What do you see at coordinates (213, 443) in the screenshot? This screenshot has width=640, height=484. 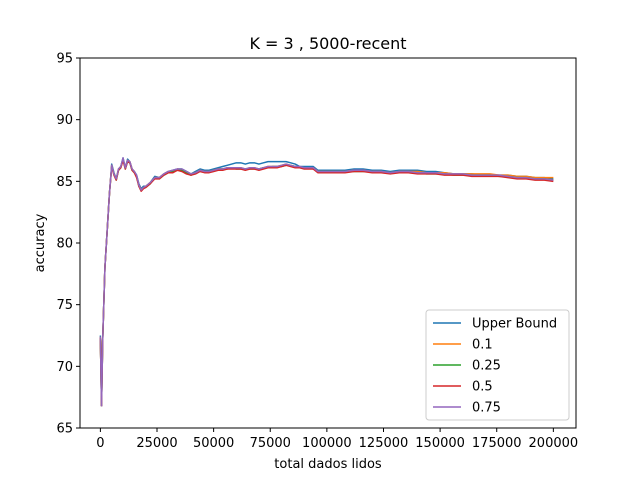 I see `x-tick-label: 50000` at bounding box center [213, 443].